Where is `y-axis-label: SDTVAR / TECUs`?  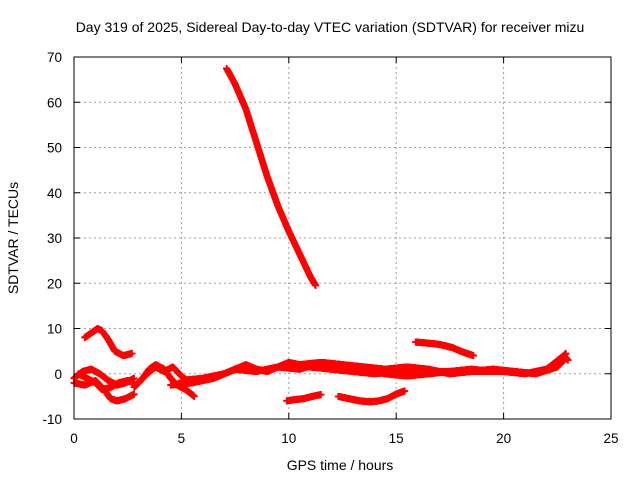 y-axis-label: SDTVAR / TECUs is located at coordinates (13, 238).